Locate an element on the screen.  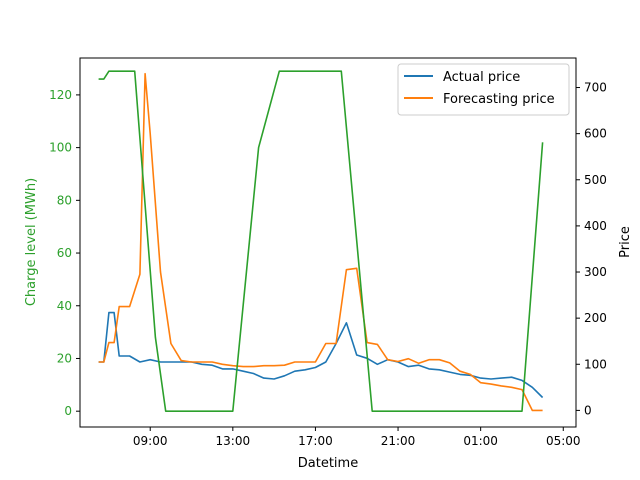
left-y-tick: 100 is located at coordinates (64, 148).